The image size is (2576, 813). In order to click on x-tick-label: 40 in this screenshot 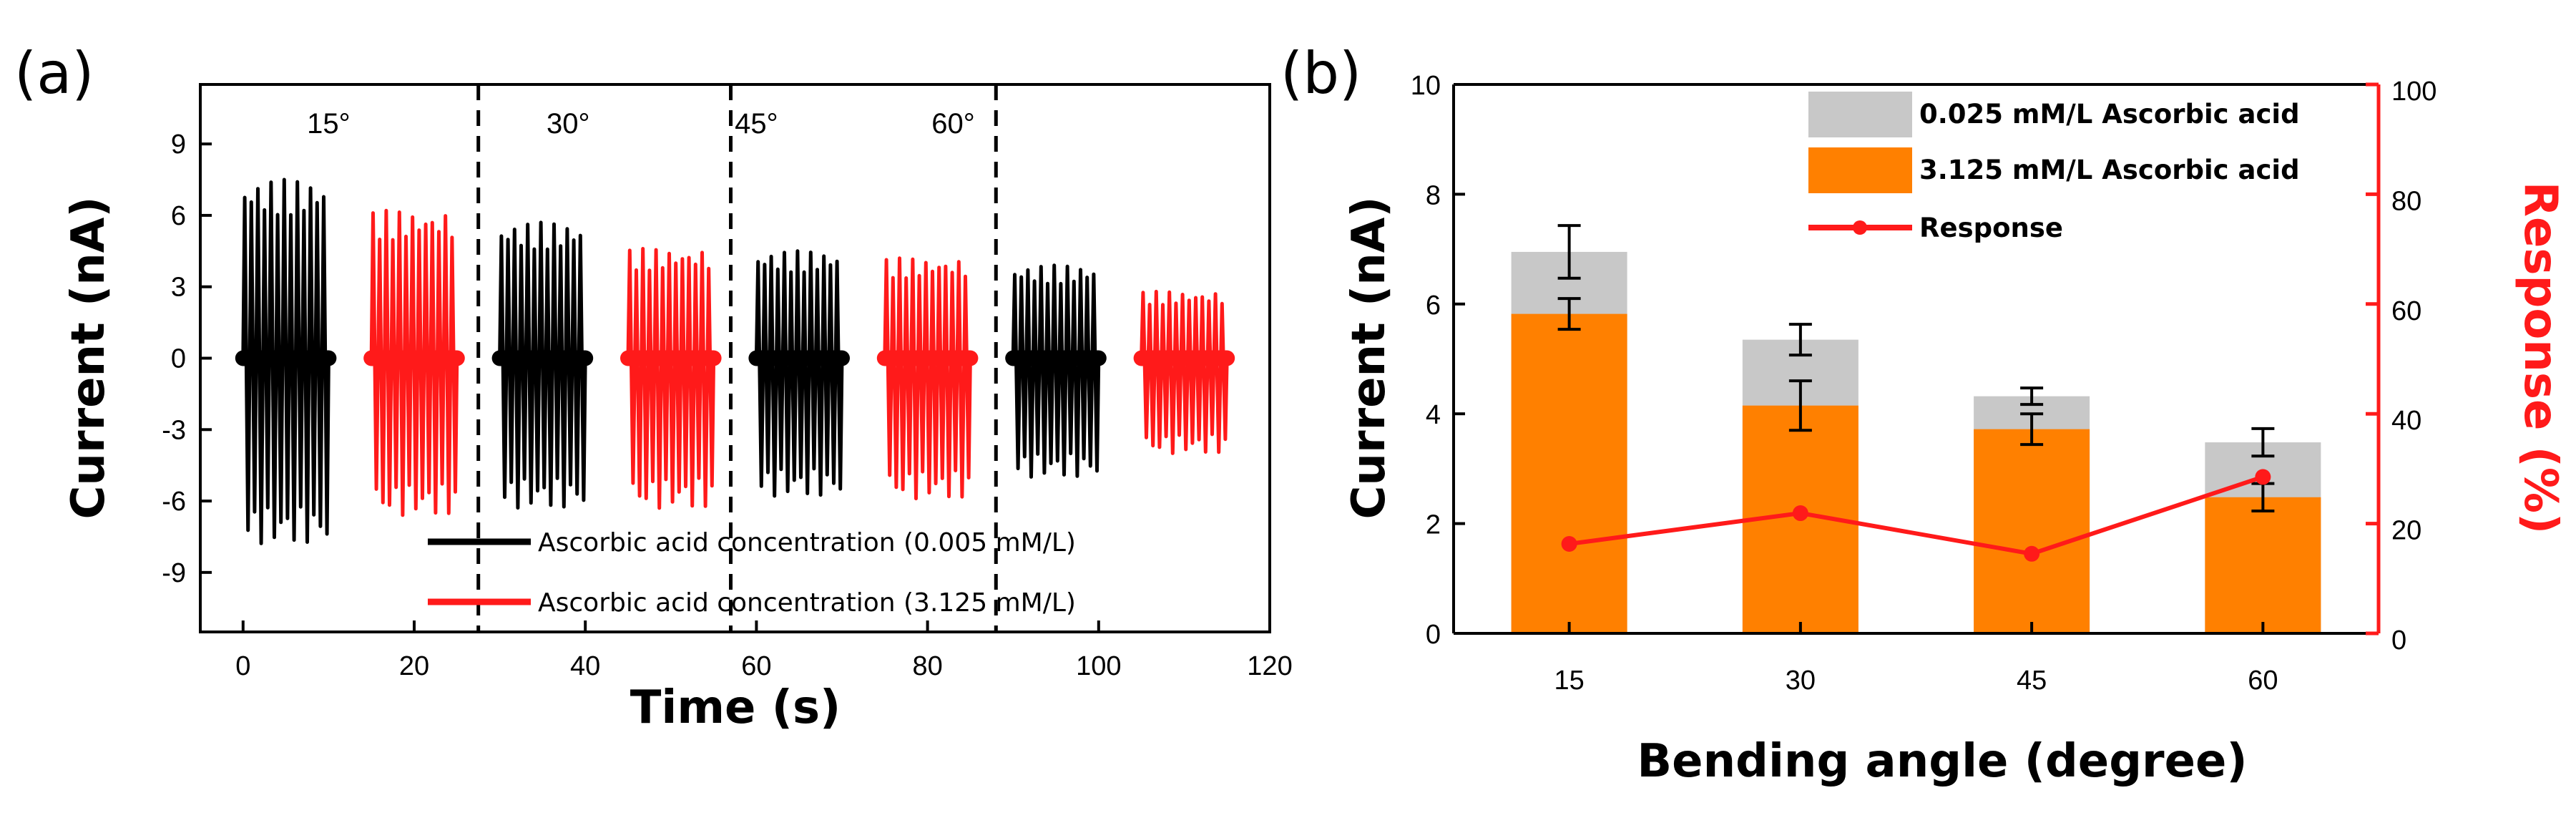, I will do `click(585, 666)`.